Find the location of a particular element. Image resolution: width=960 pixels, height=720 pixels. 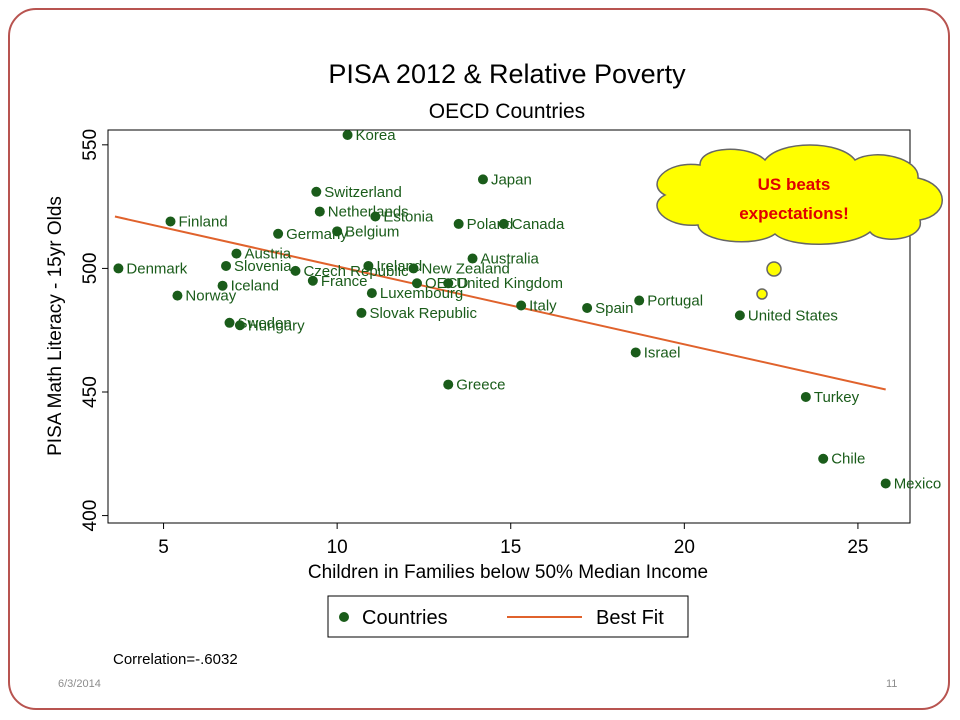

point-portugal is located at coordinates (639, 300).